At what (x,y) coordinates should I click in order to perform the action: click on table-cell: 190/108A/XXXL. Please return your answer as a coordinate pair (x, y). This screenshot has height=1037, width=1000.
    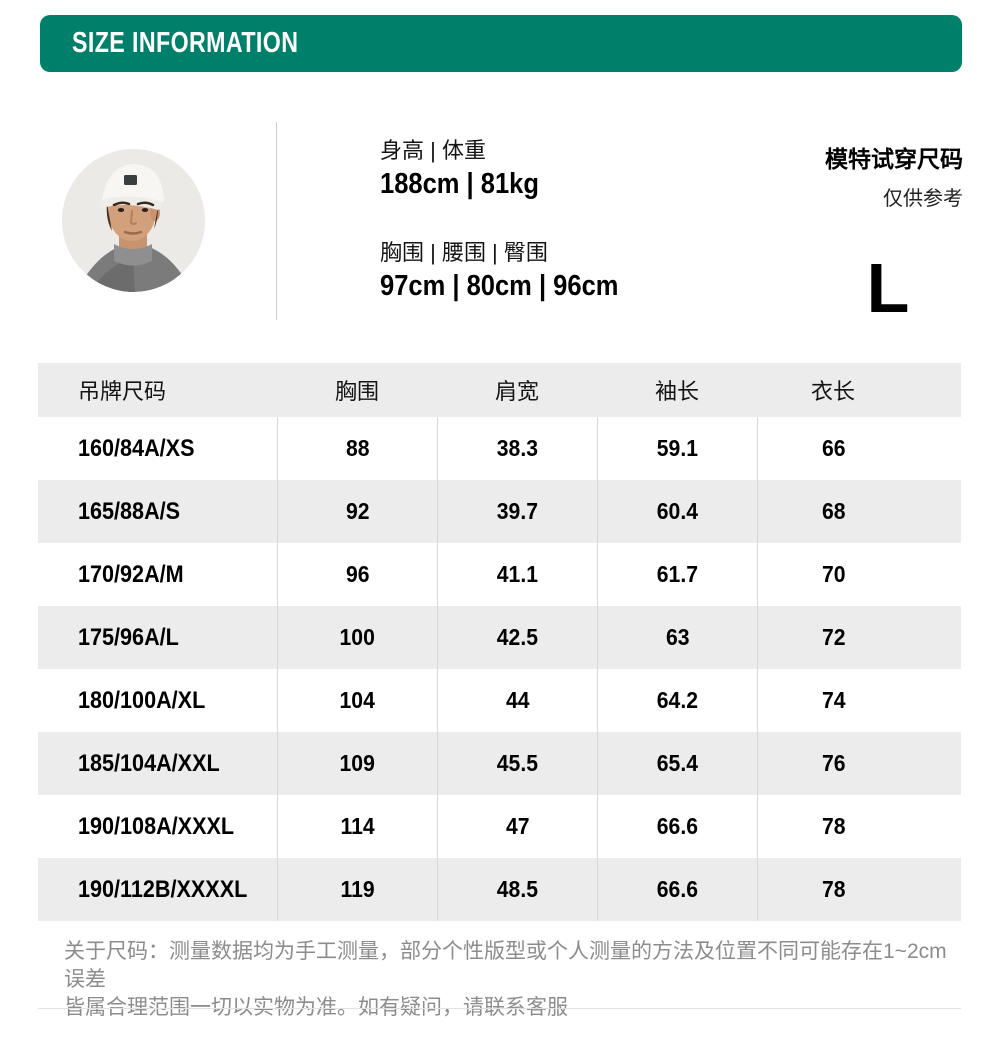
    Looking at the image, I should click on (156, 826).